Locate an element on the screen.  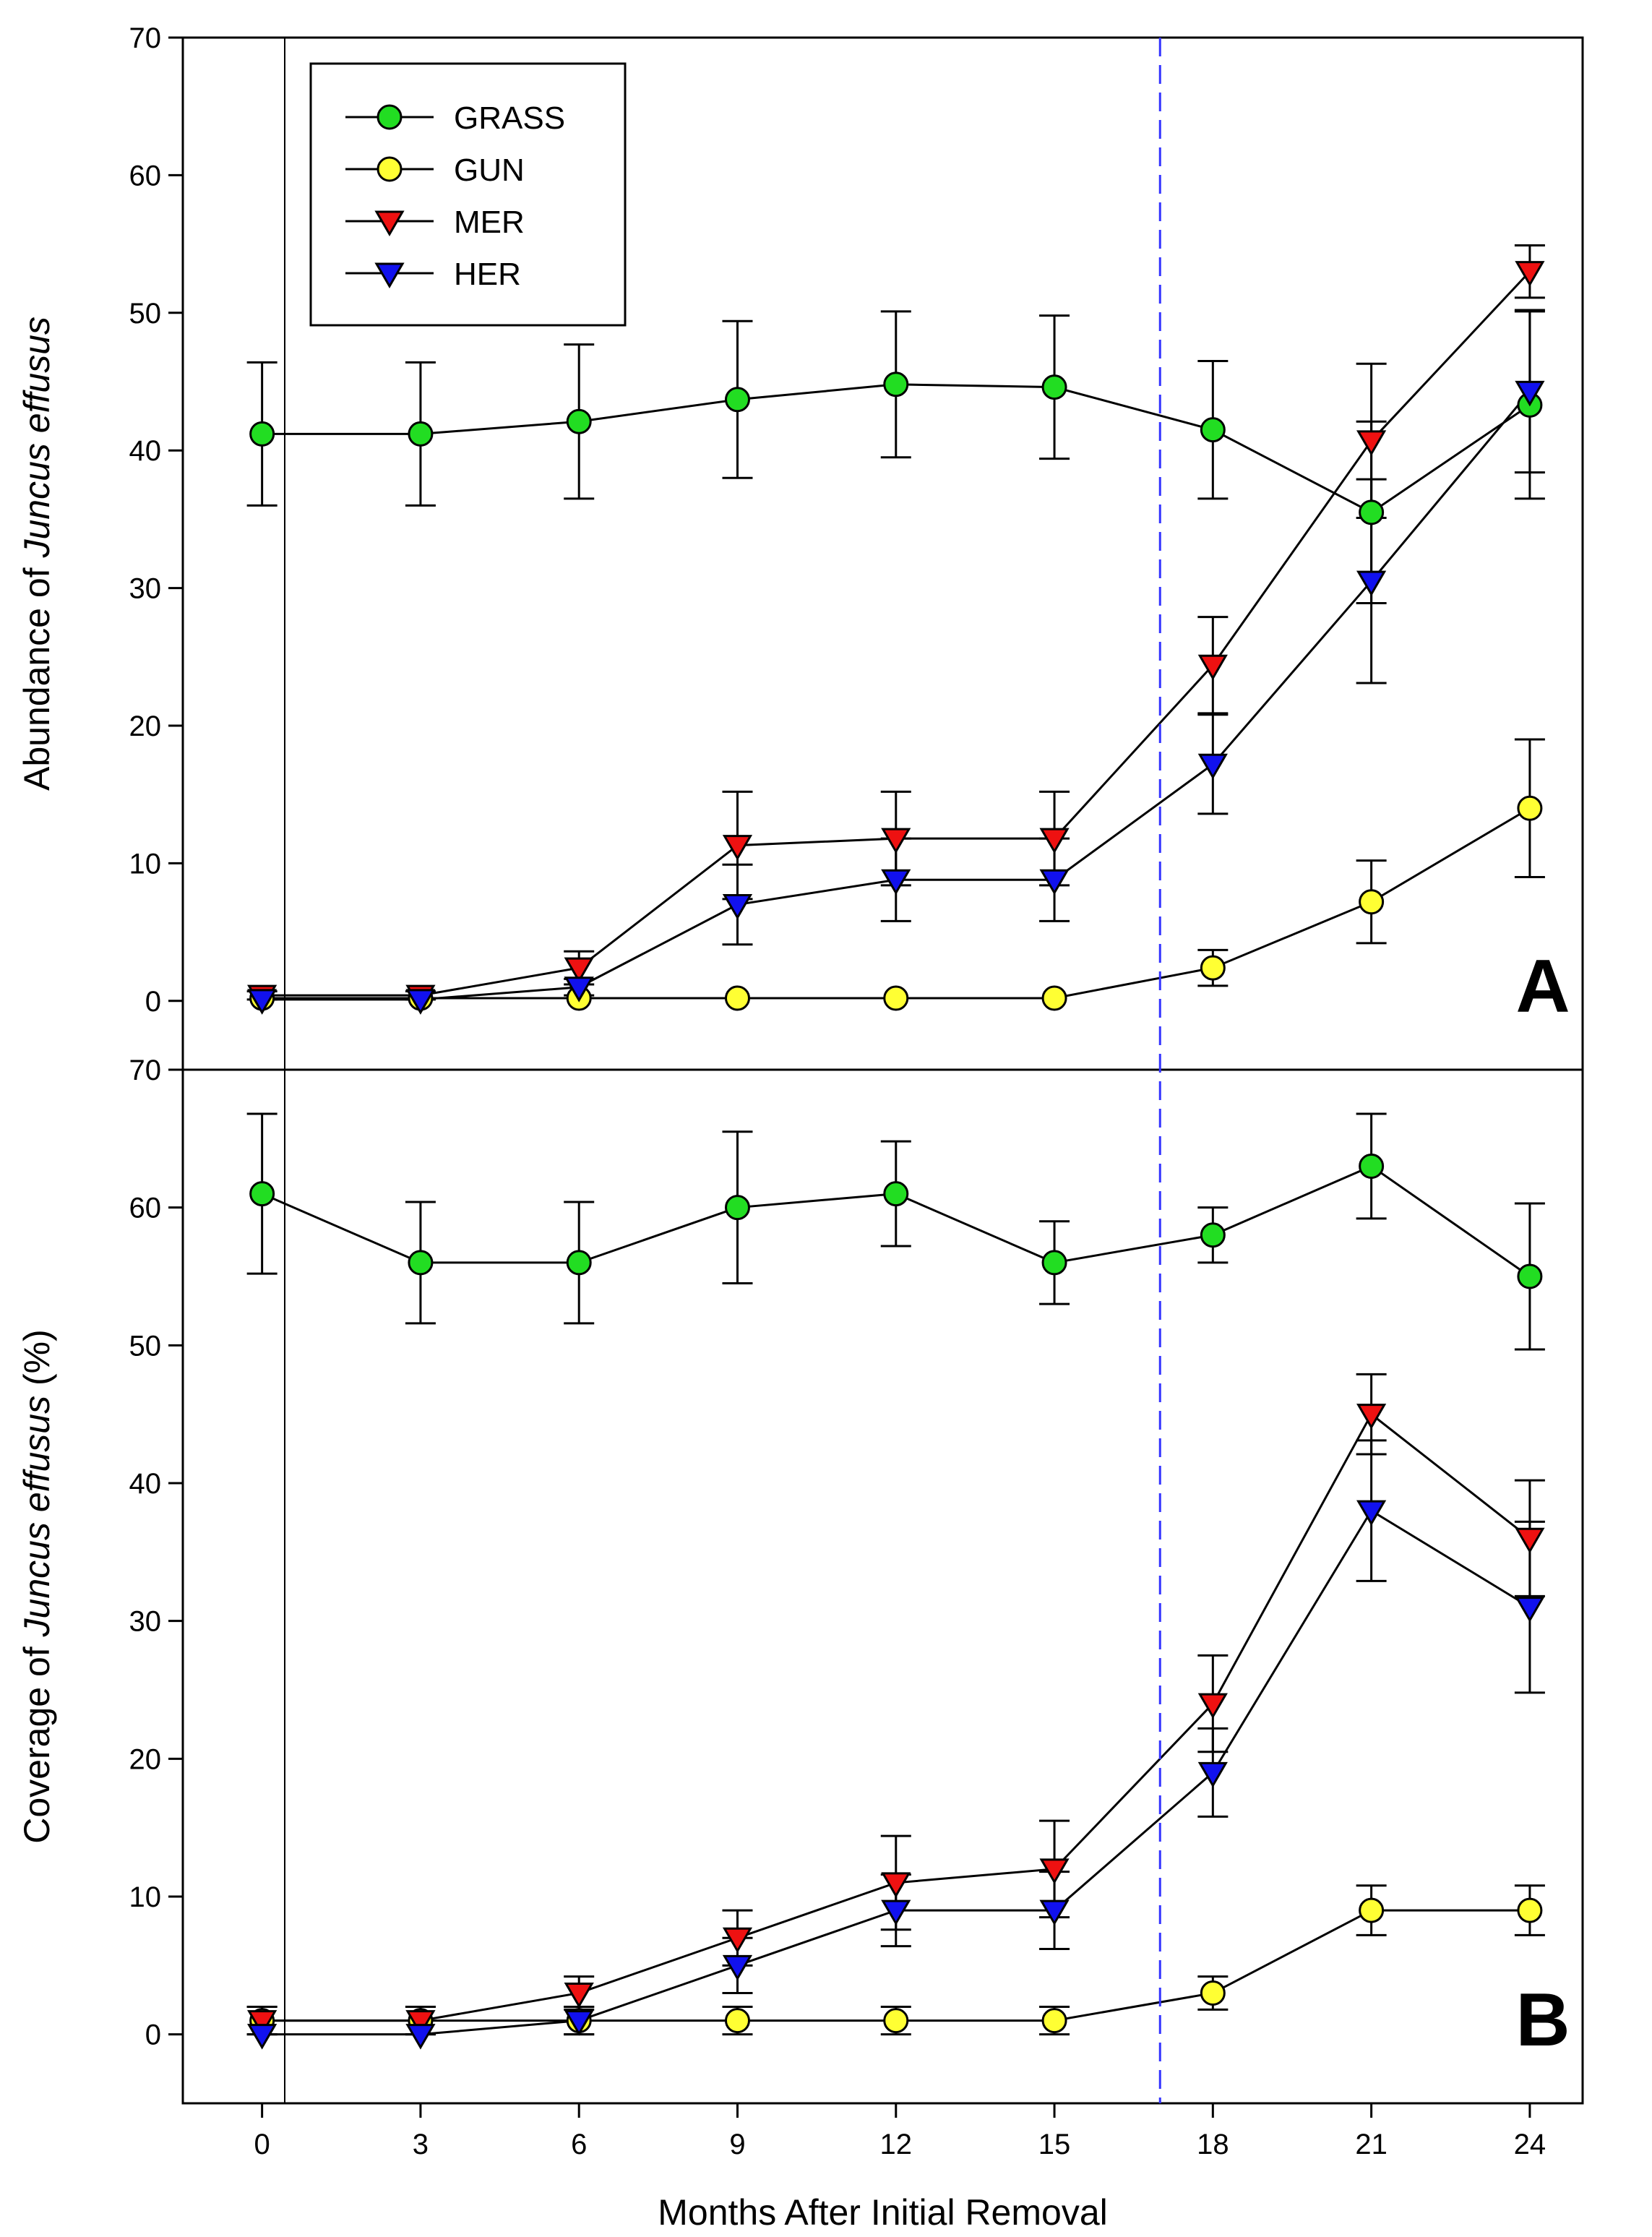
x-tick-label: 12 is located at coordinates (896, 2144).